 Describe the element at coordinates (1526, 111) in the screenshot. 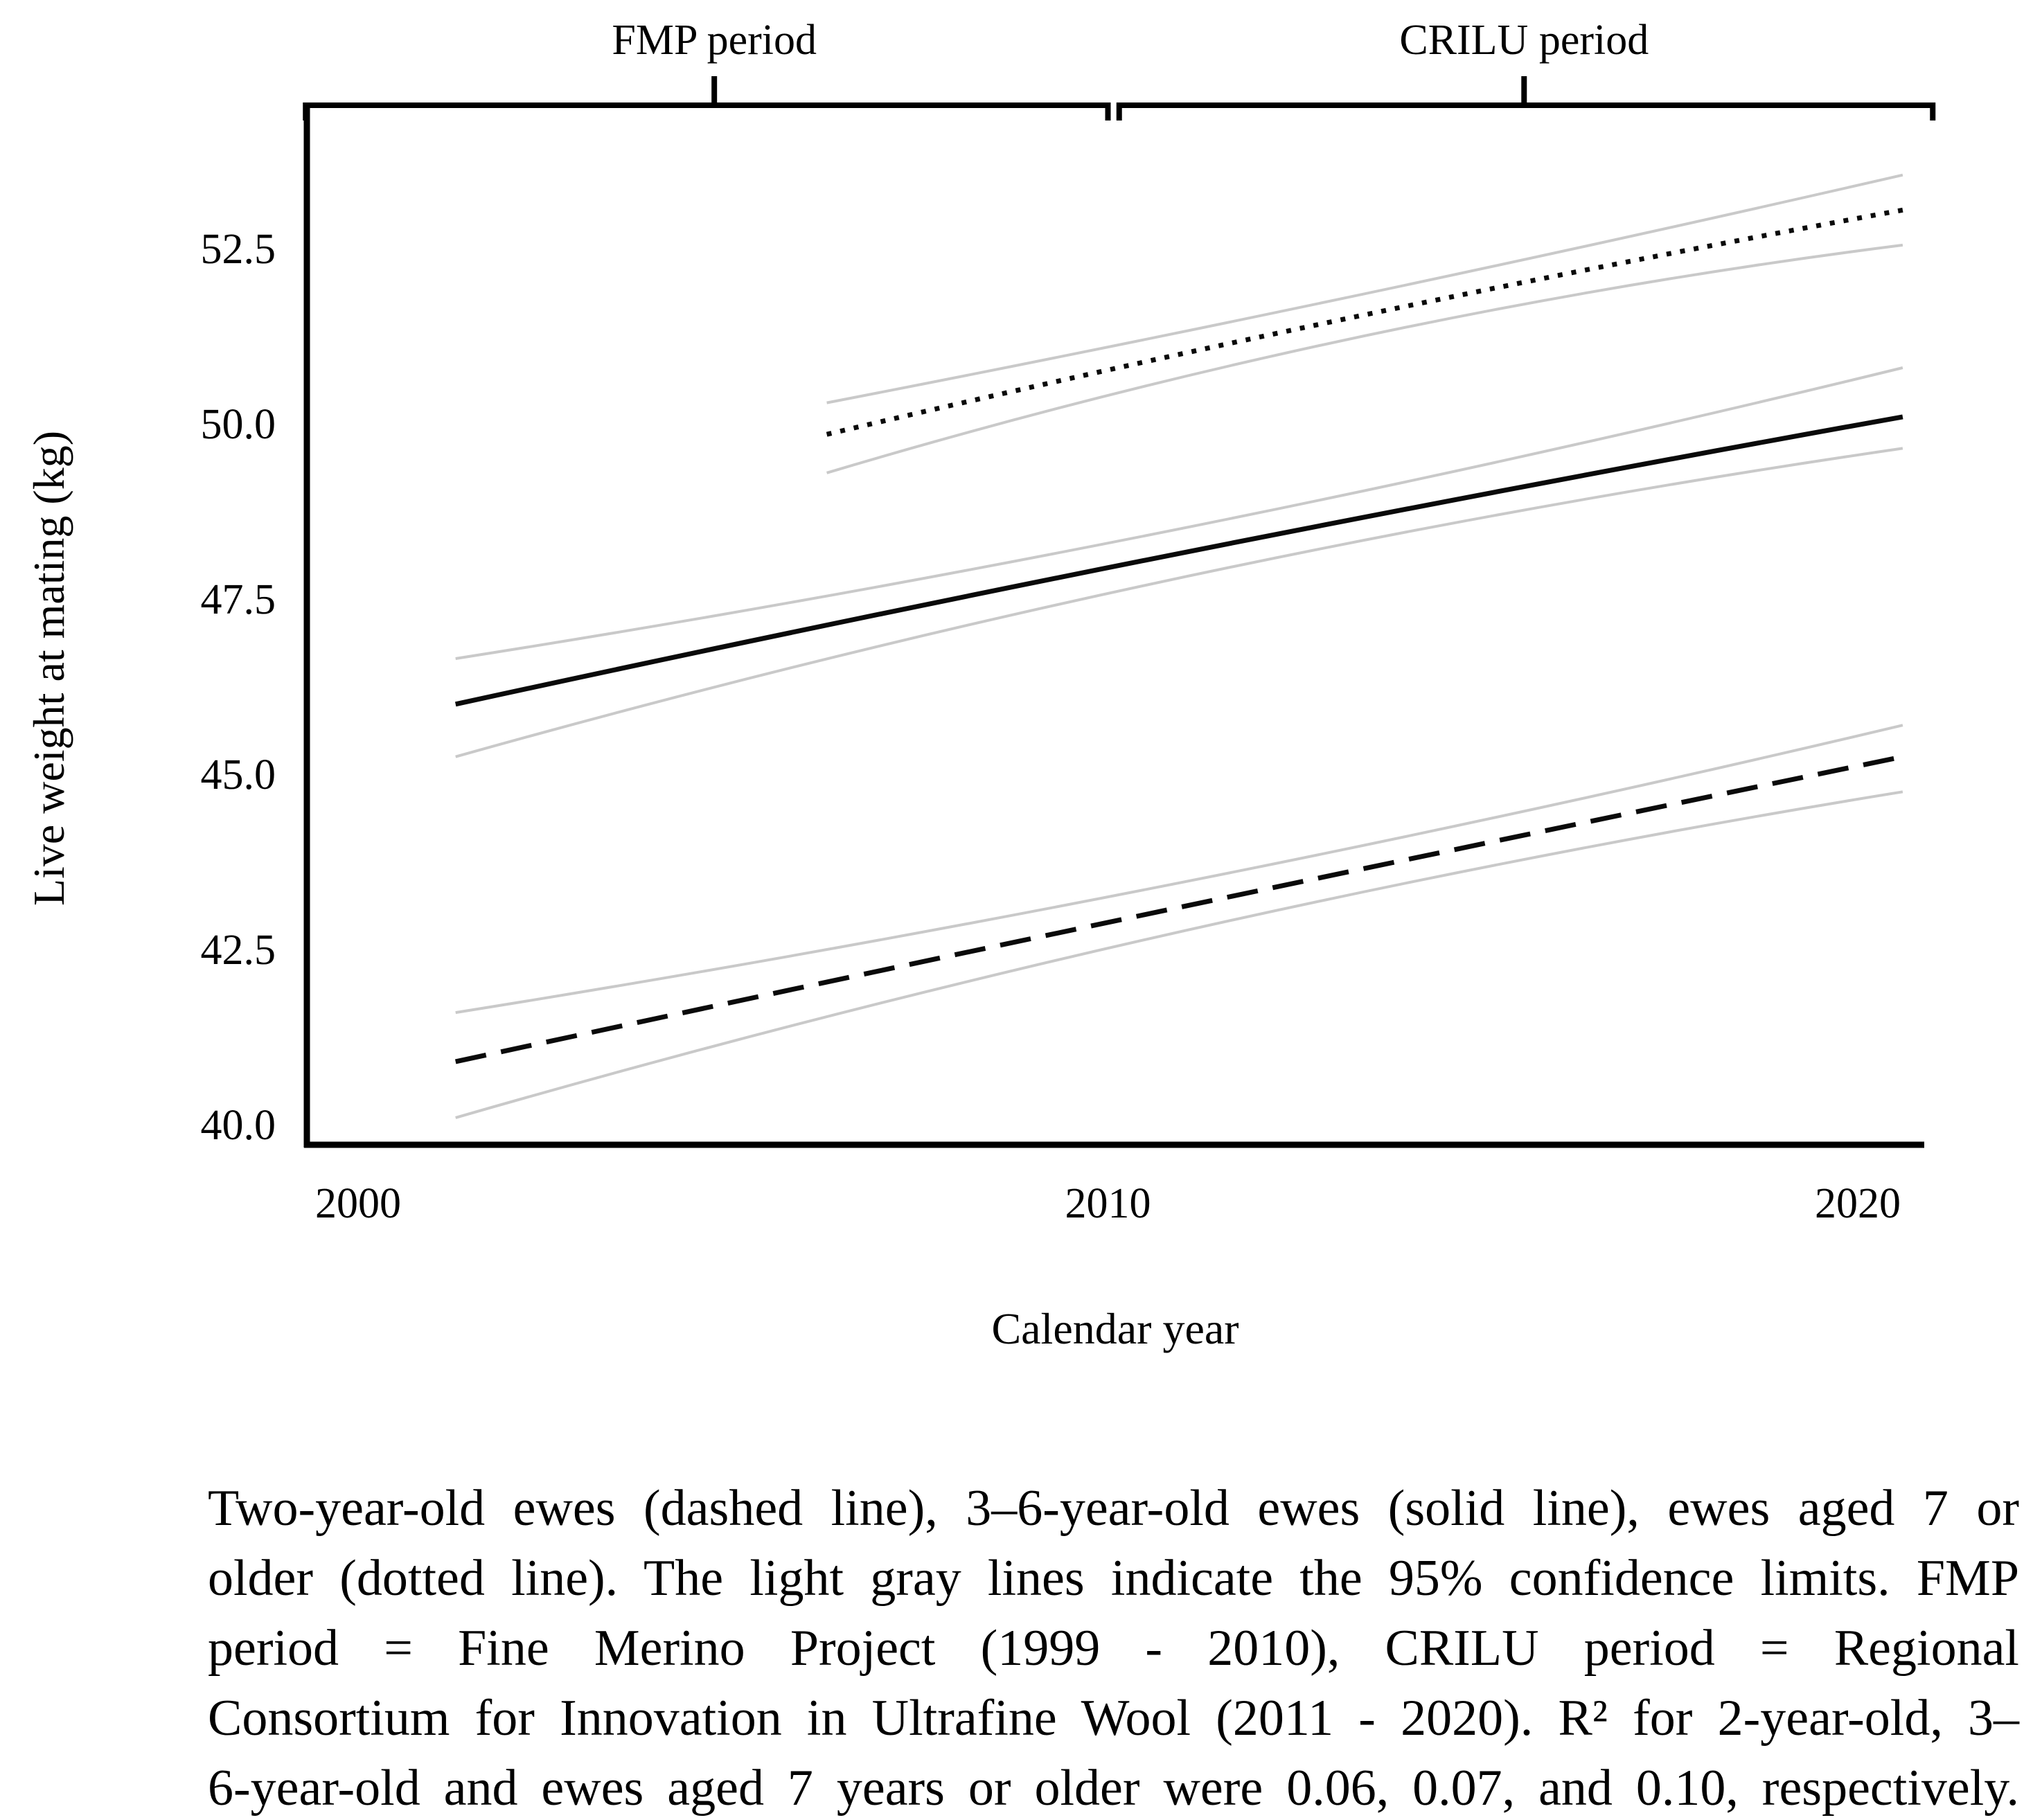

I see `bracket-crilu-line` at that location.